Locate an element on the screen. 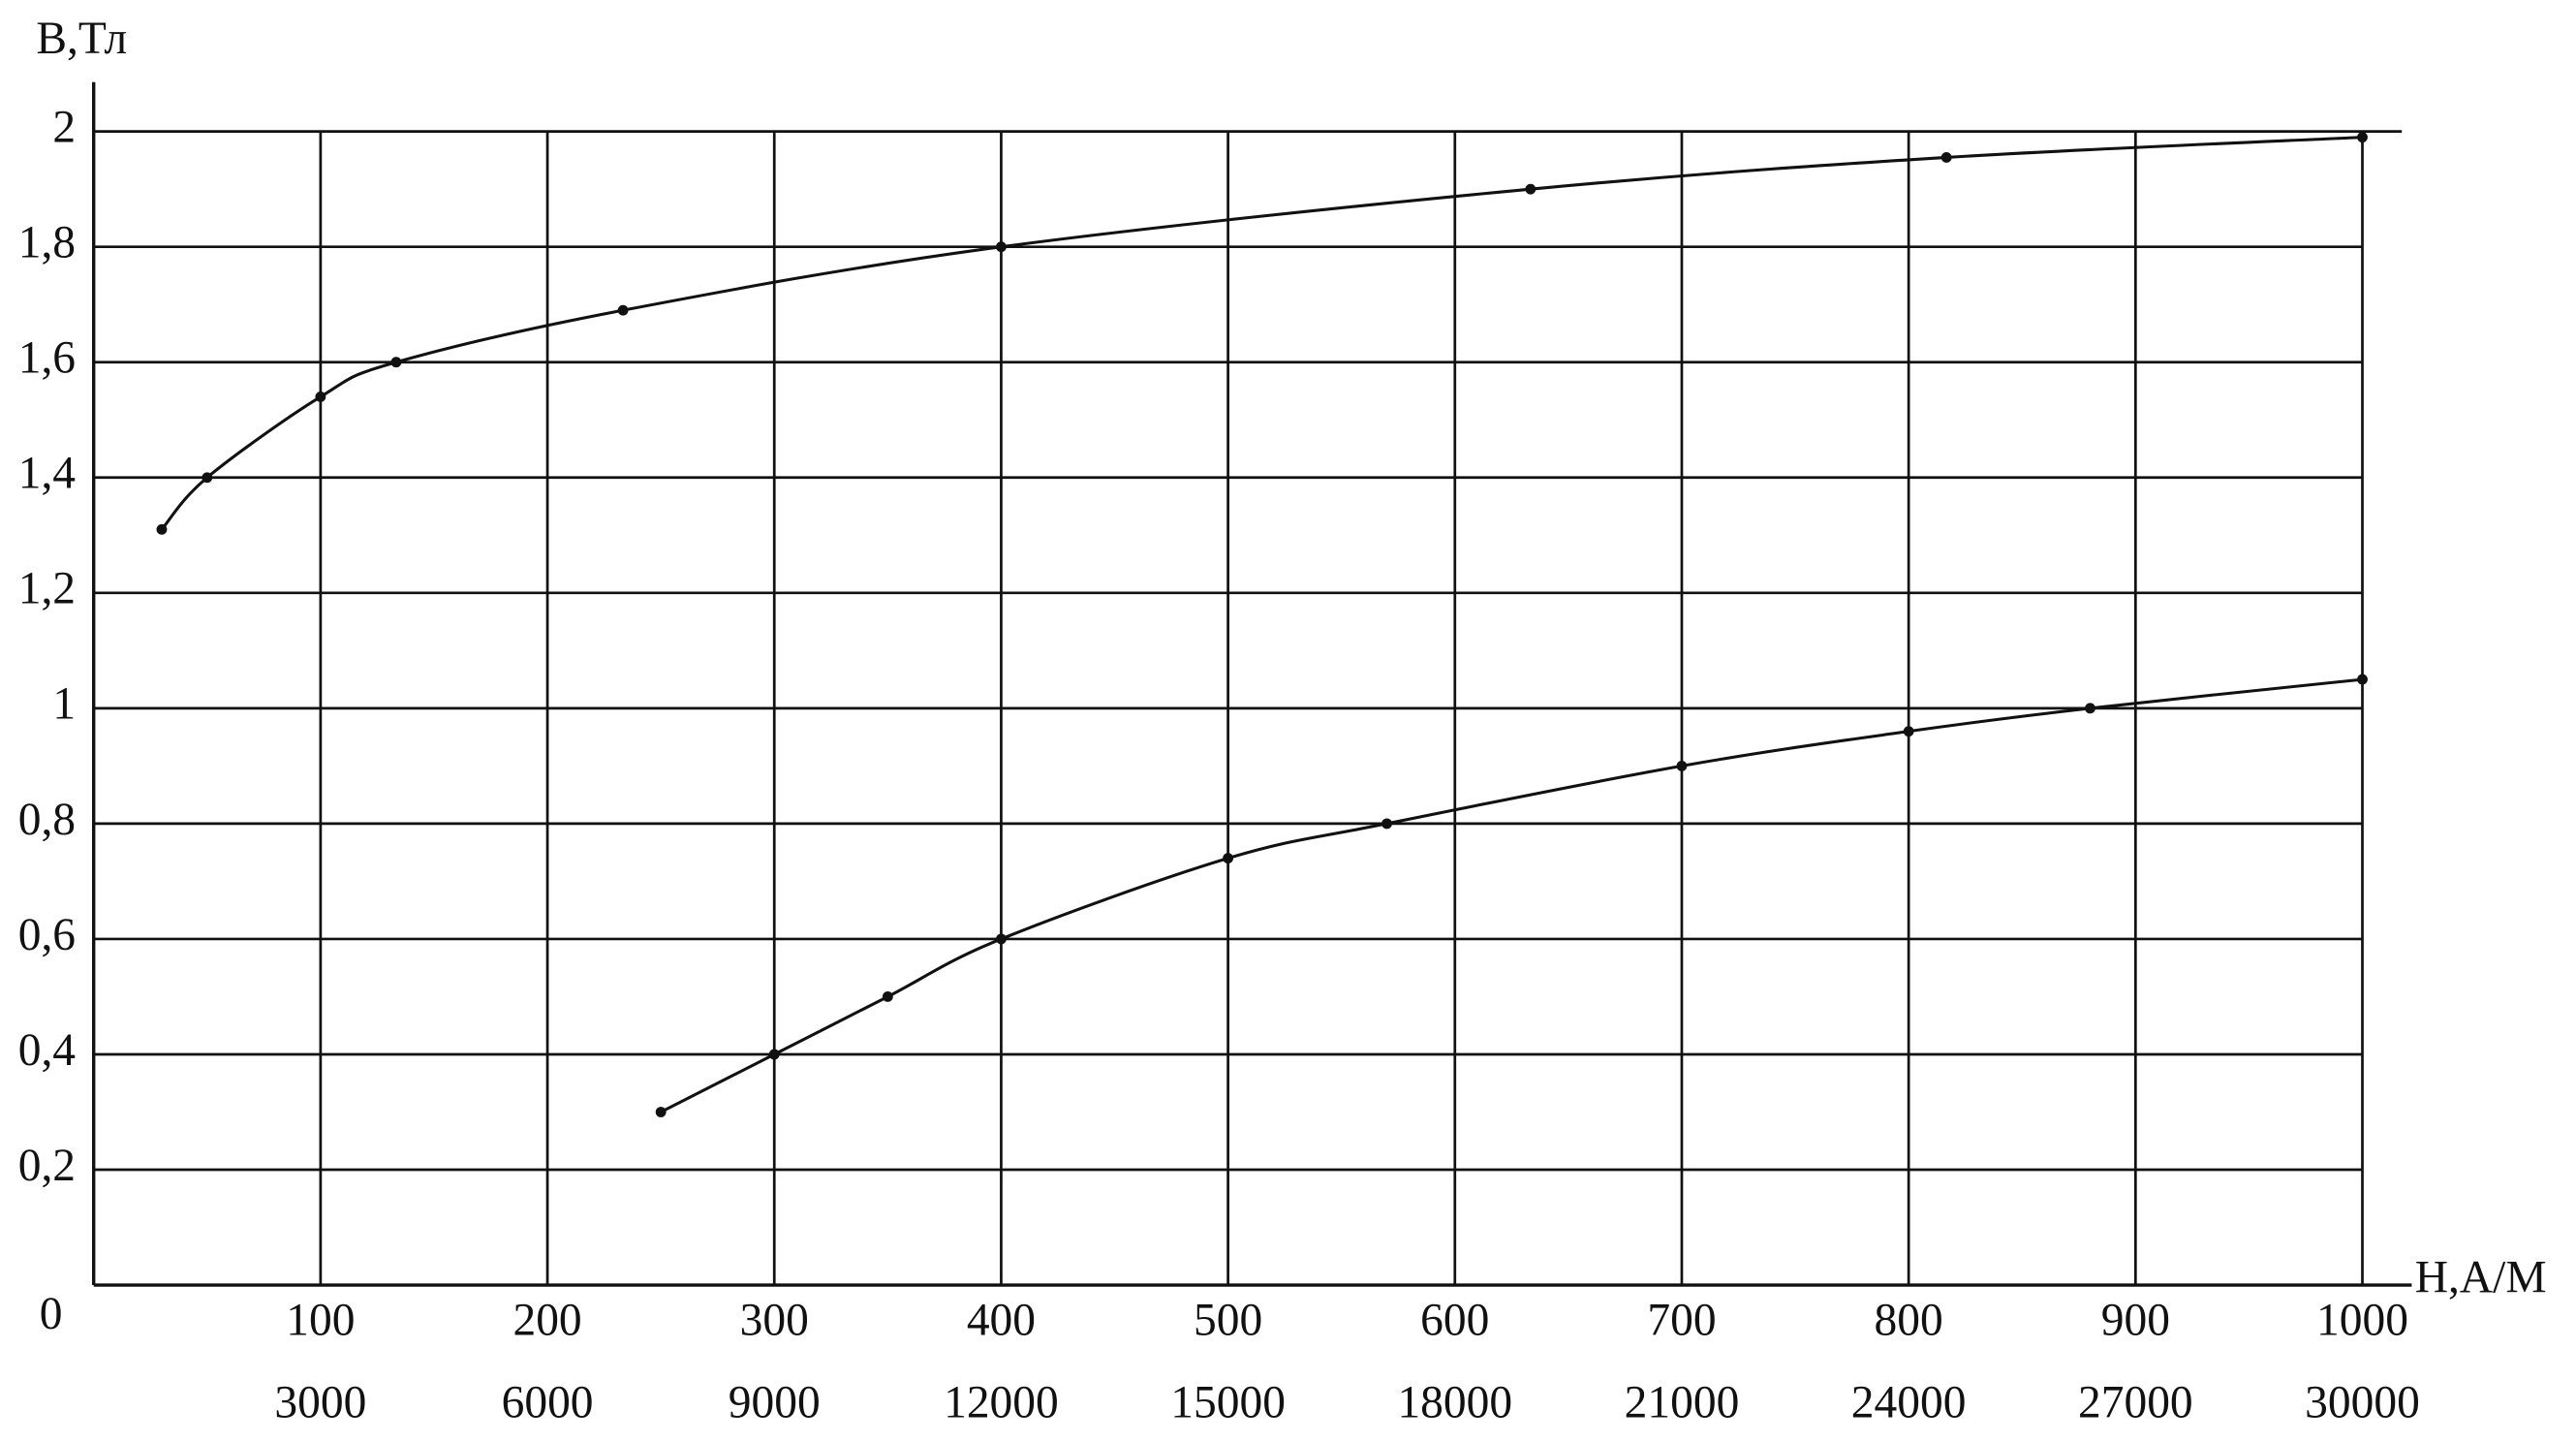 The height and width of the screenshot is (1442, 2576). x-tick-label: 500 is located at coordinates (1228, 1321).